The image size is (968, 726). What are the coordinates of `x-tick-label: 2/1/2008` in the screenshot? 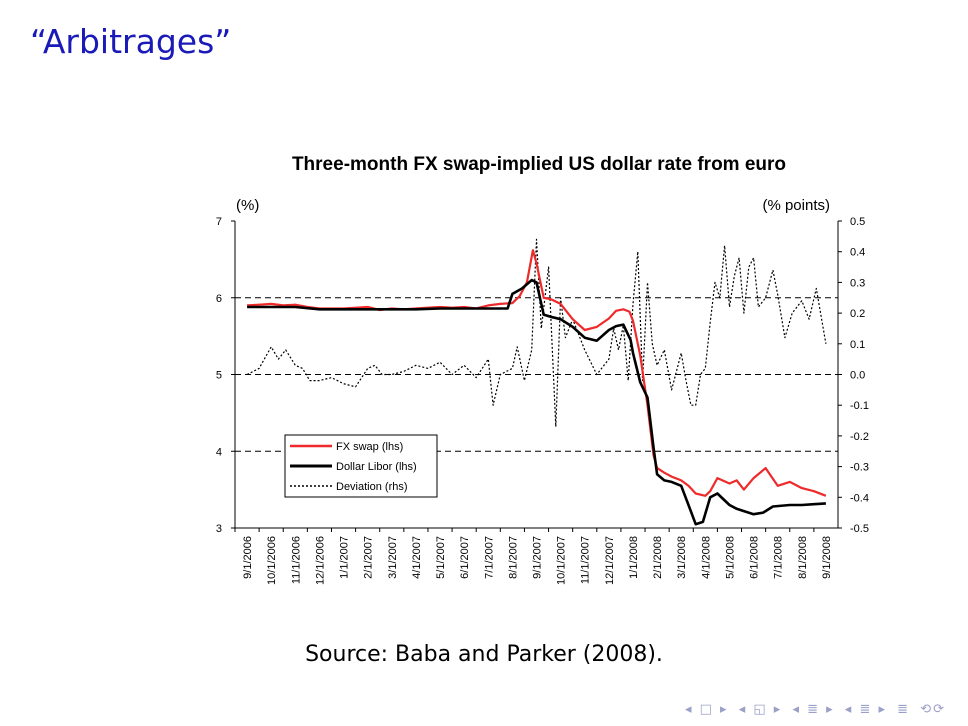 It's located at (658, 557).